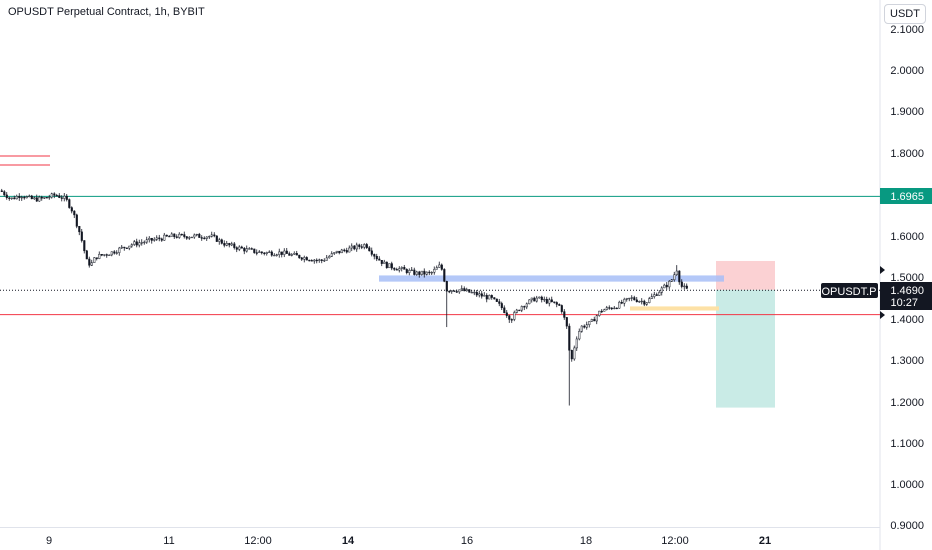 Image resolution: width=932 pixels, height=550 pixels. I want to click on currency-button: USDT, so click(905, 14).